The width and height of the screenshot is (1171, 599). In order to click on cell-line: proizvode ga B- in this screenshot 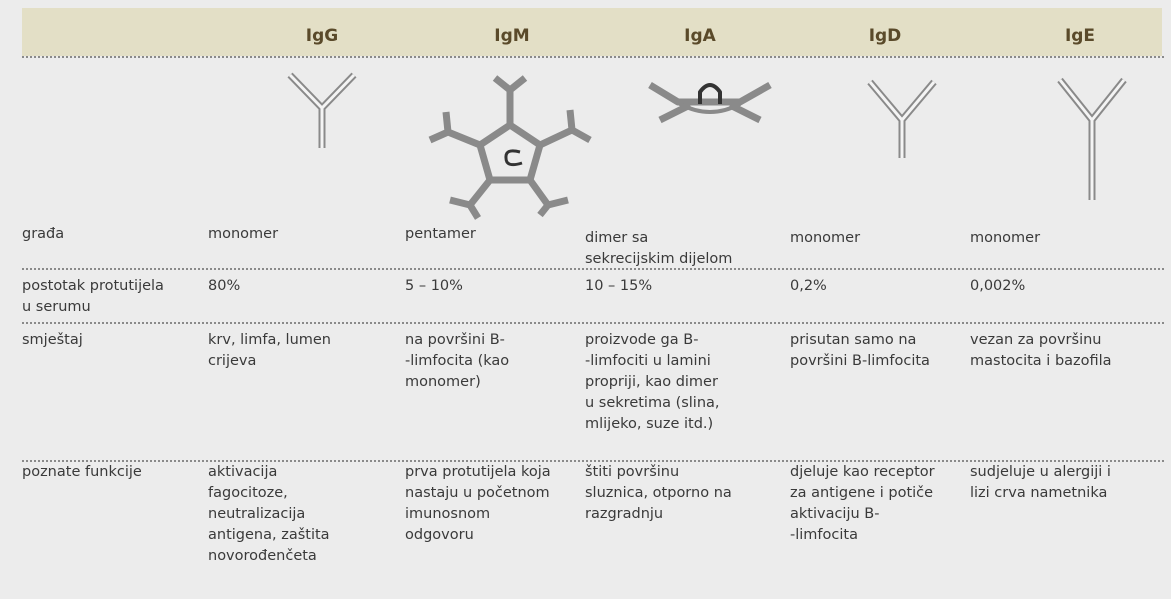, I will do `click(642, 340)`.